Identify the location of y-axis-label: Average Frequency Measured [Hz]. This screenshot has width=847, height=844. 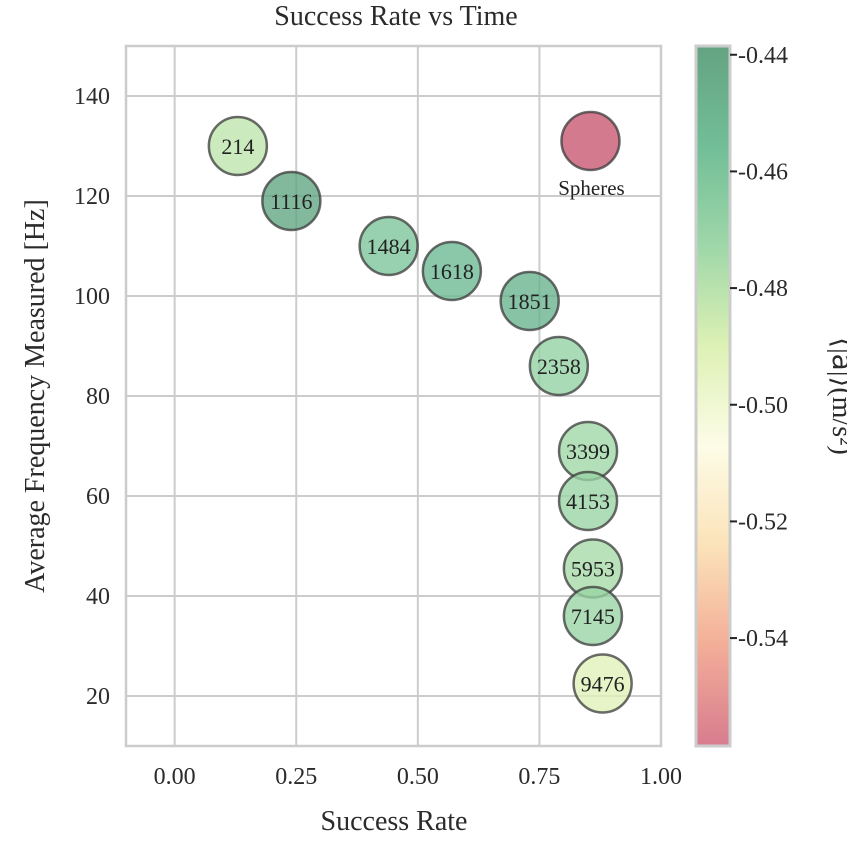
(35, 396).